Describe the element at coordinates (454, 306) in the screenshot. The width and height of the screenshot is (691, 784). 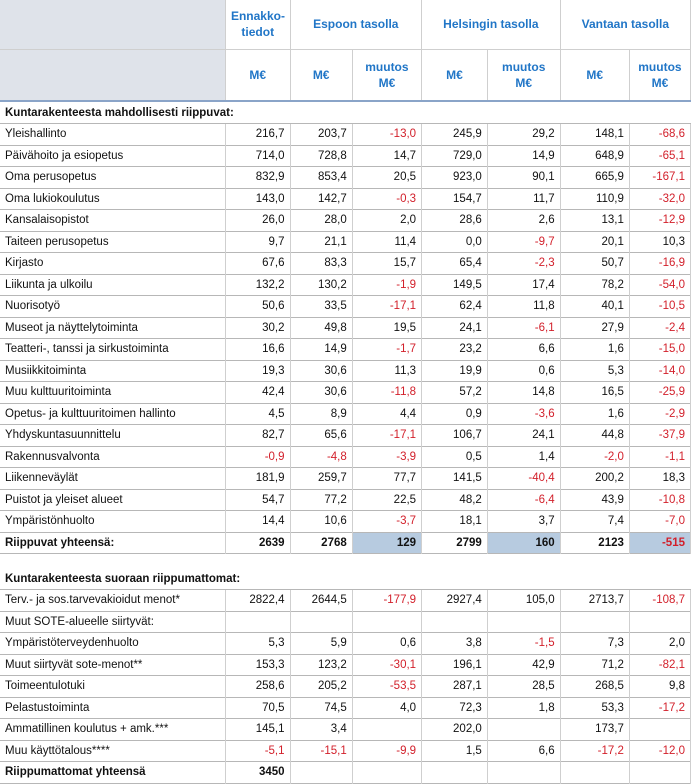
I see `row-value: 62,4` at that location.